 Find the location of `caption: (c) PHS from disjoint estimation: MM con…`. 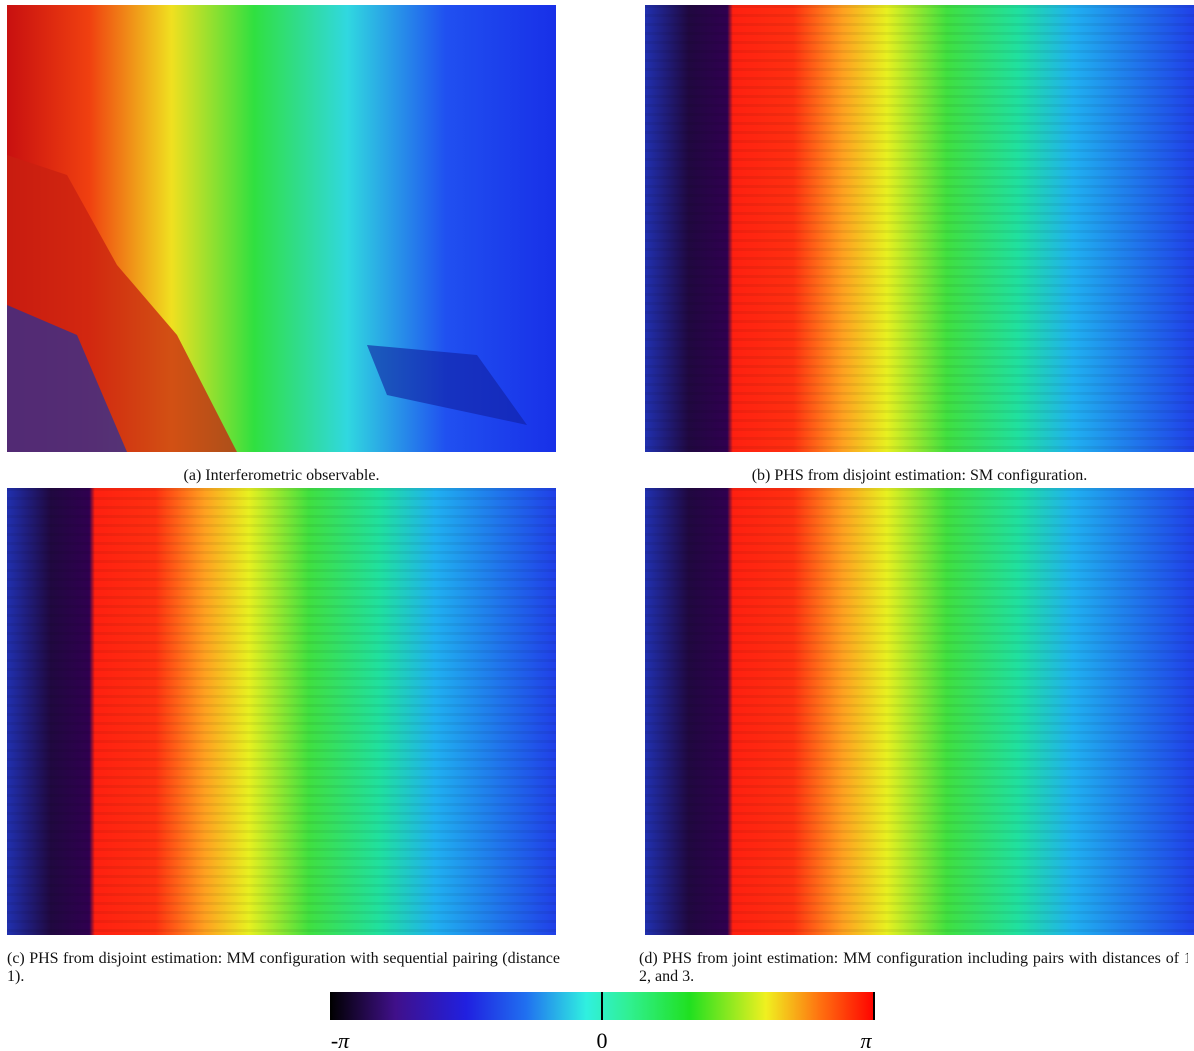

caption: (c) PHS from disjoint estimation: MM con… is located at coordinates (283, 967).